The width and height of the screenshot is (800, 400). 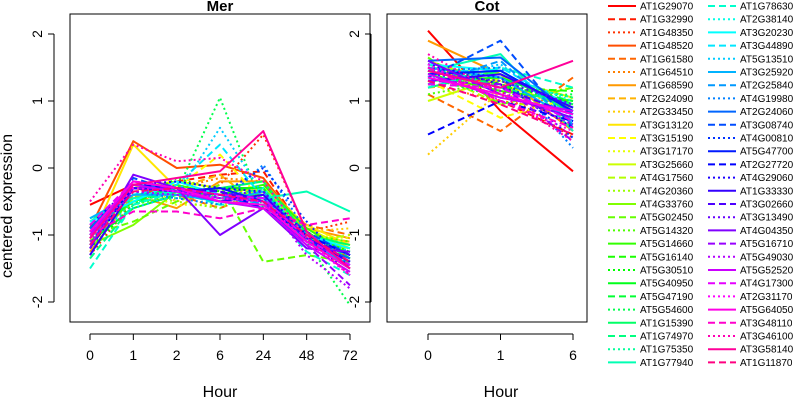 I want to click on series-line-at4g20360, so click(x=220, y=223).